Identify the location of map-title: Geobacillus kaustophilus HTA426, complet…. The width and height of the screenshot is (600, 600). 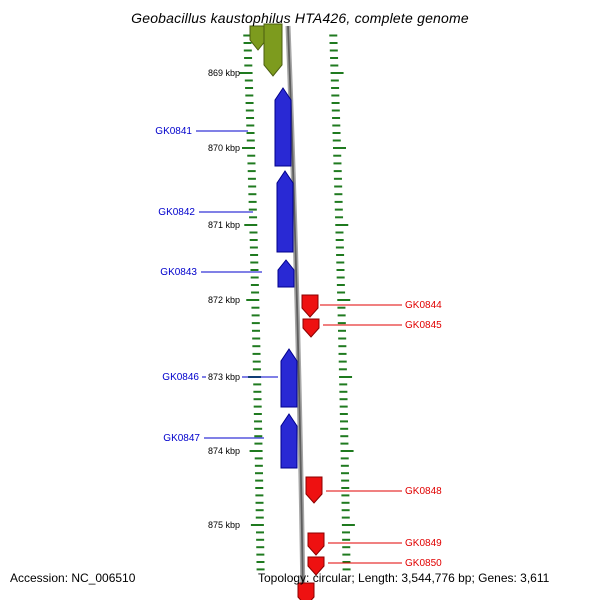
(300, 18).